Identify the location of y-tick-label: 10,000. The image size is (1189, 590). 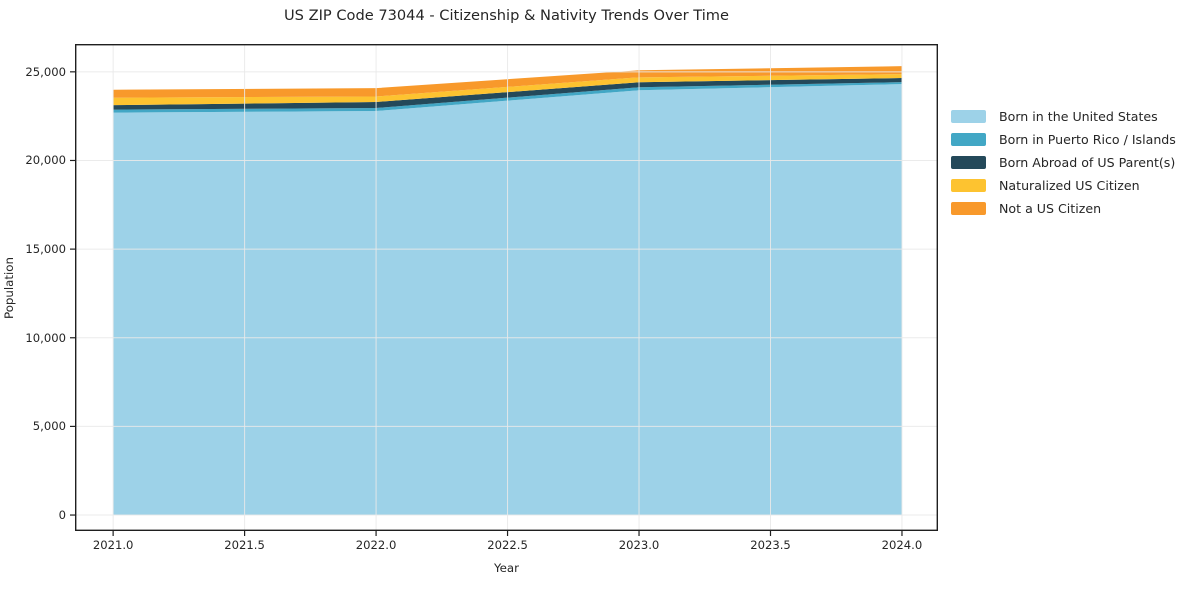
(45, 337).